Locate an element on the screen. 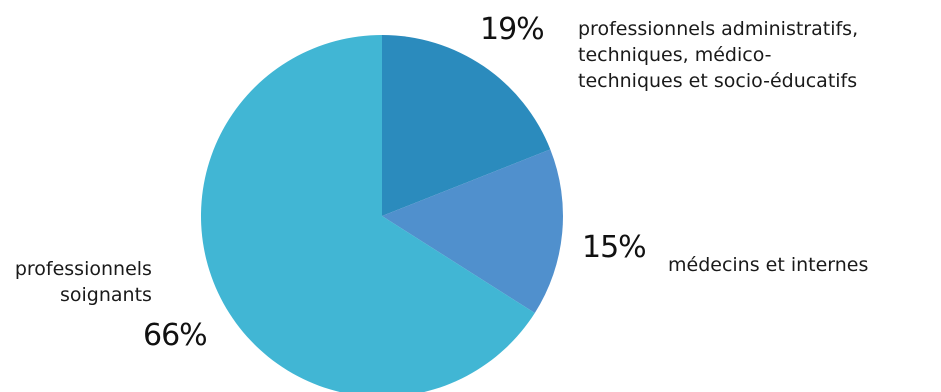  slice-label-medecins: médecins et internes is located at coordinates (768, 265).